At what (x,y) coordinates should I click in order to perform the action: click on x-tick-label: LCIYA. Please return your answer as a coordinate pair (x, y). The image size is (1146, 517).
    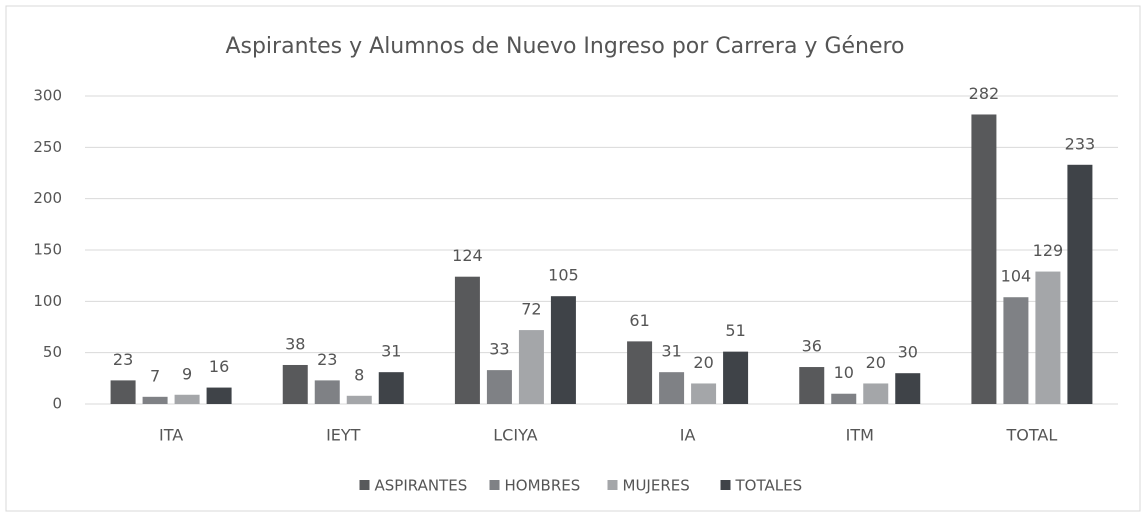
    Looking at the image, I should click on (515, 435).